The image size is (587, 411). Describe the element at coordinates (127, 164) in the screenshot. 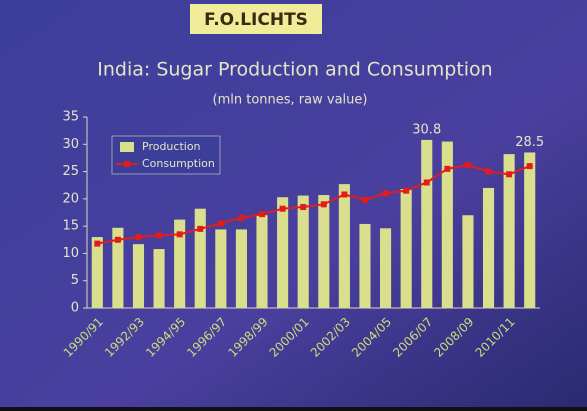

I see `legend-swatch-marker` at that location.